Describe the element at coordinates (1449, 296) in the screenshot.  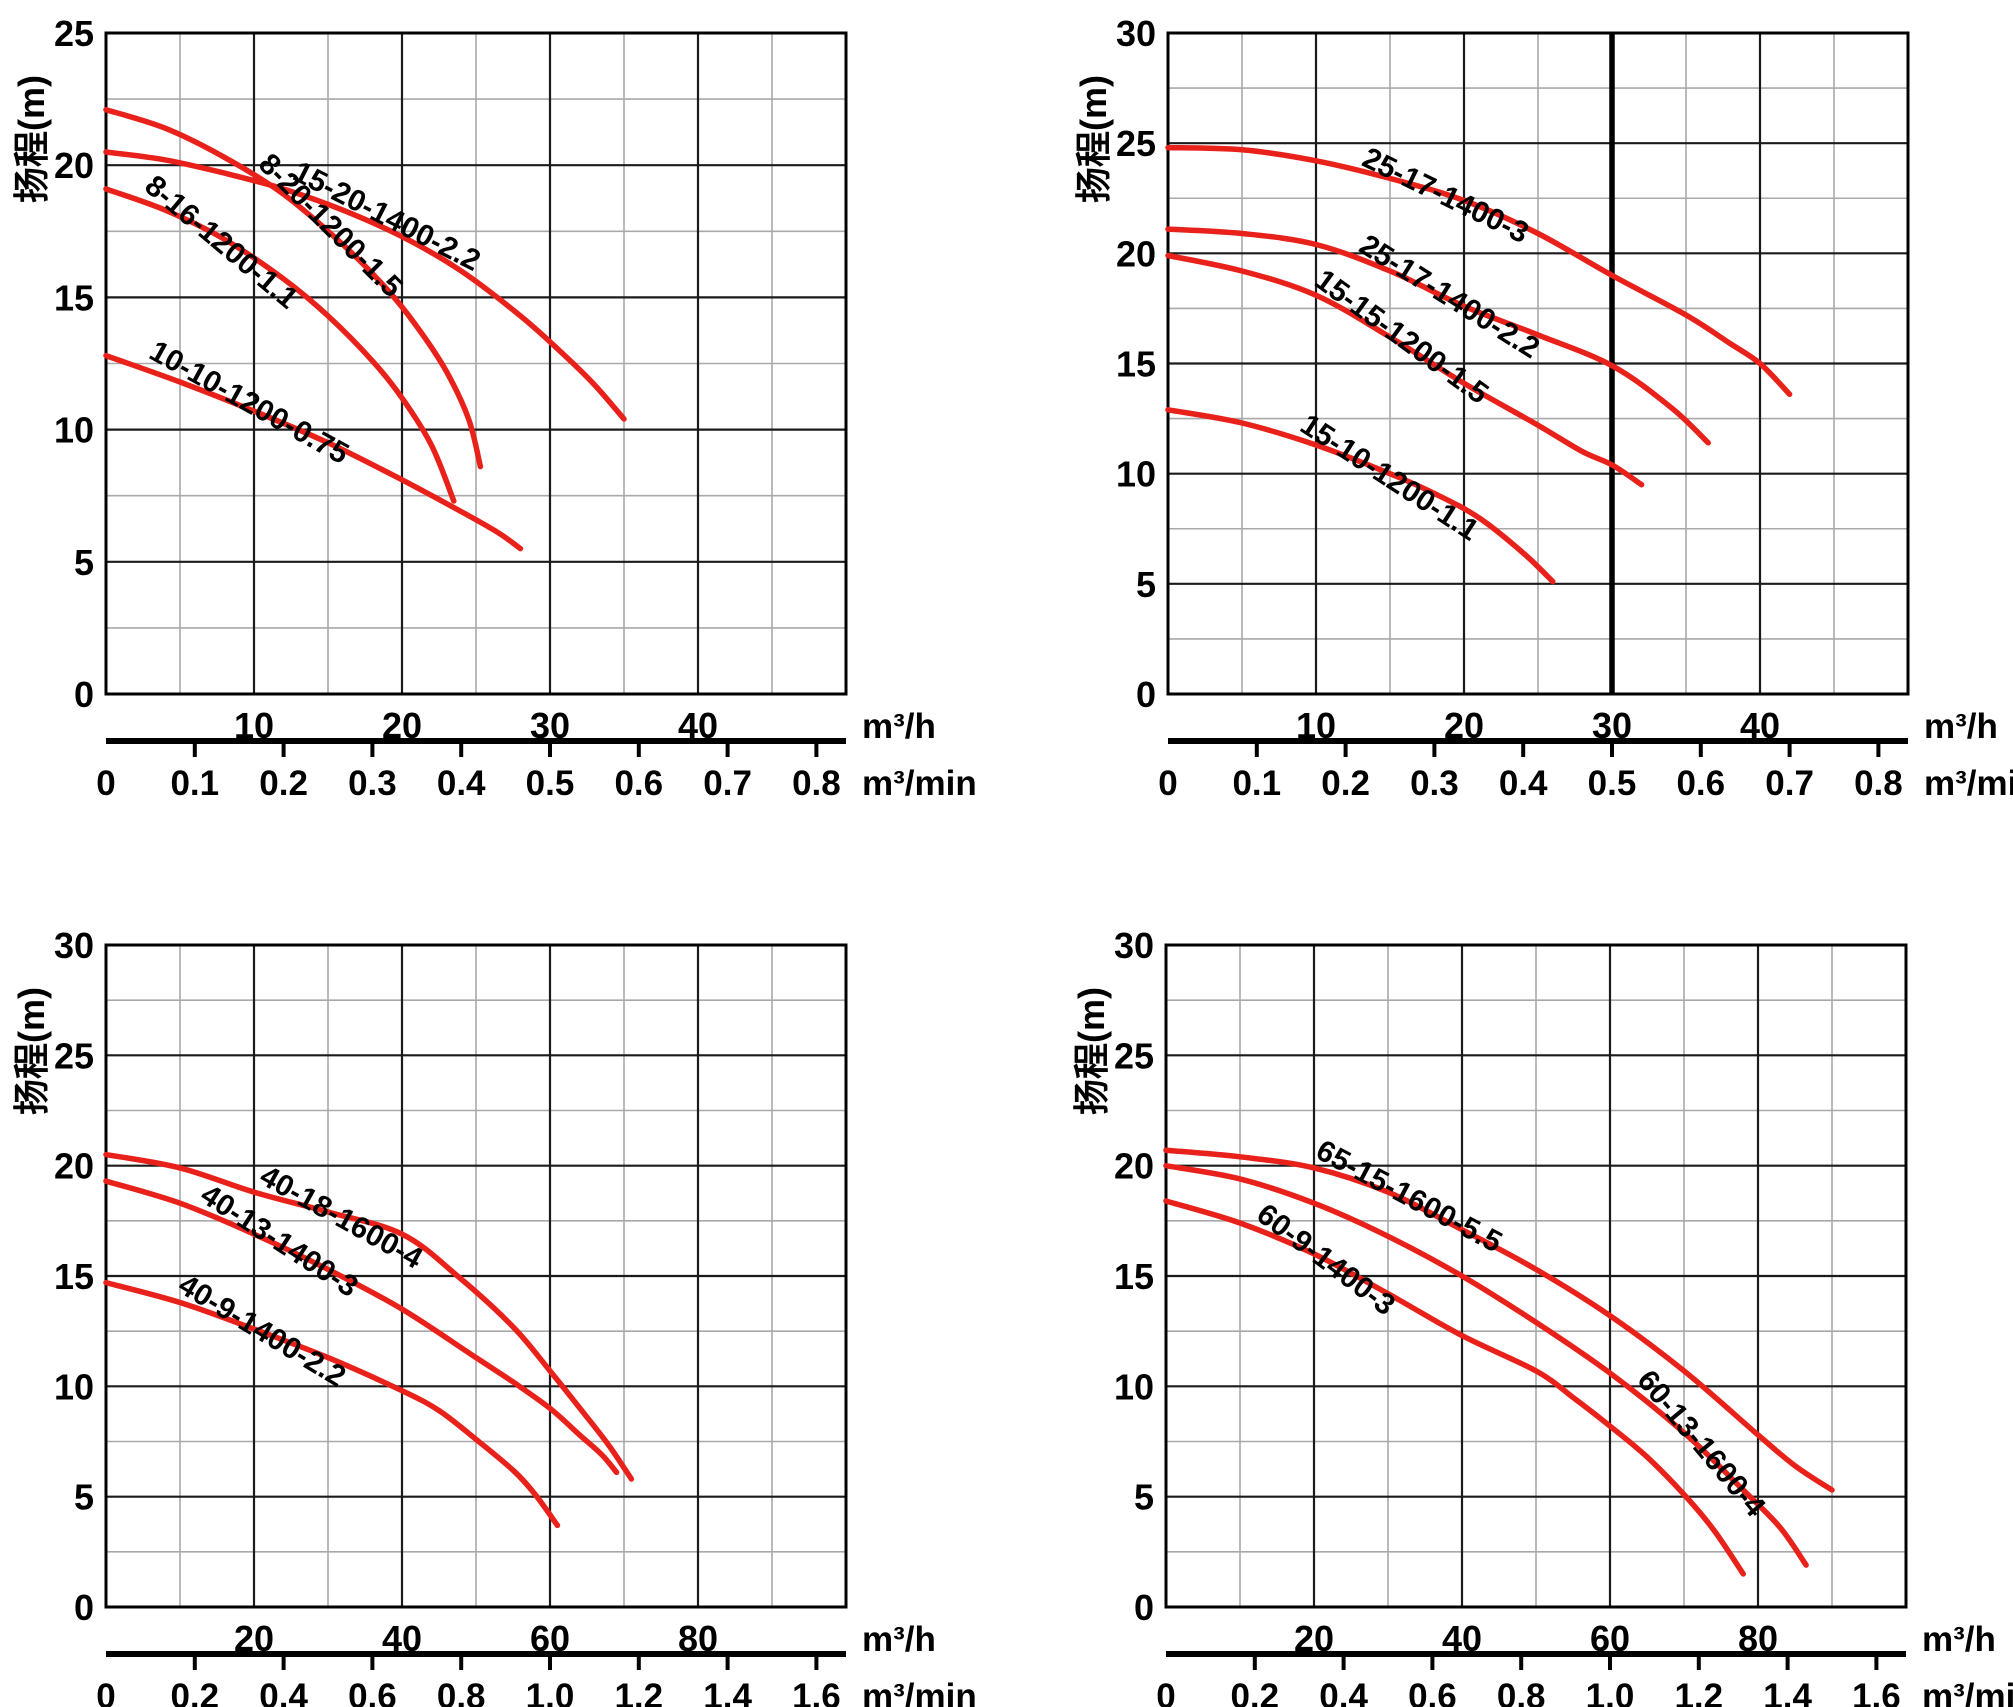
I see `curve-label-25-17-1400-2.2: 25-17-1400-2.2` at that location.